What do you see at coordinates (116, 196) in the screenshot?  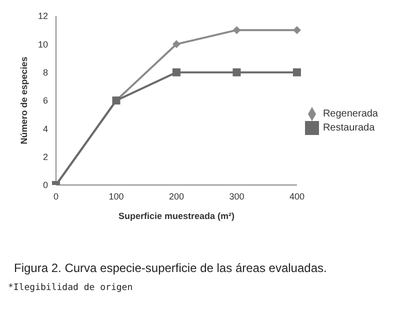 I see `x-tick-label: 100` at bounding box center [116, 196].